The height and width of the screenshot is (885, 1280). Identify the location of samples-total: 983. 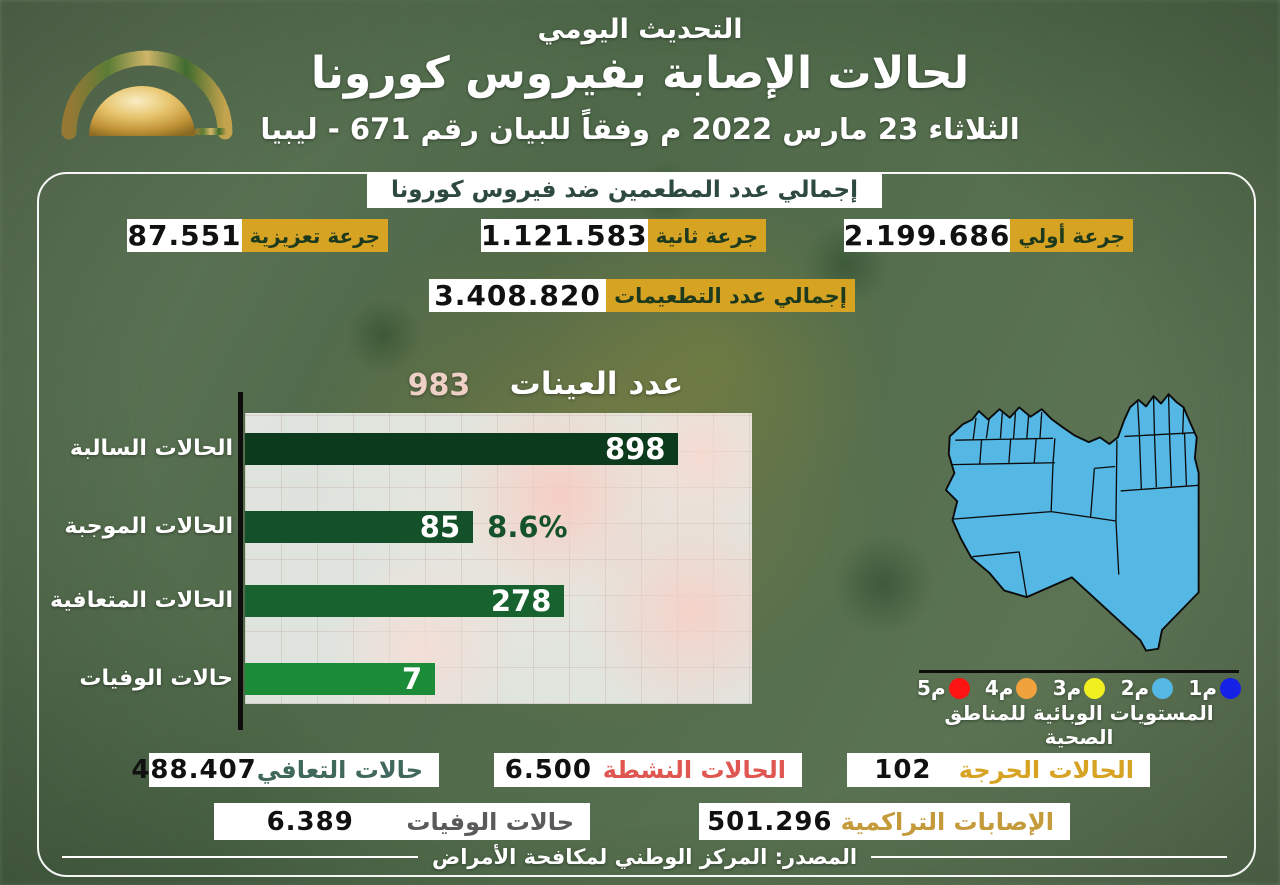
(439, 385).